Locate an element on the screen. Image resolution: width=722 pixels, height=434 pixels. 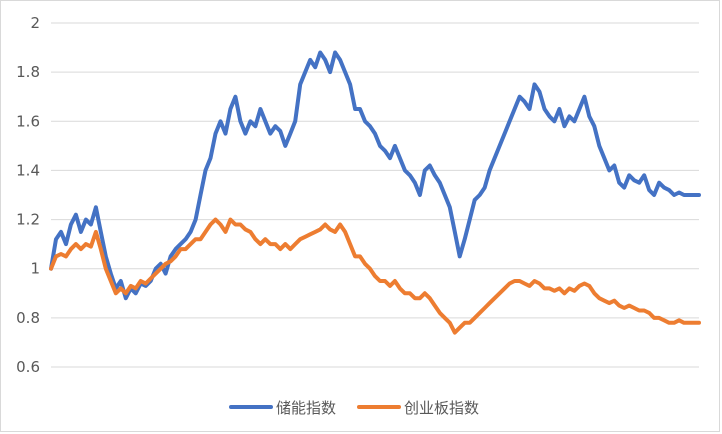
y-tick-label: 2 is located at coordinates (35, 23).